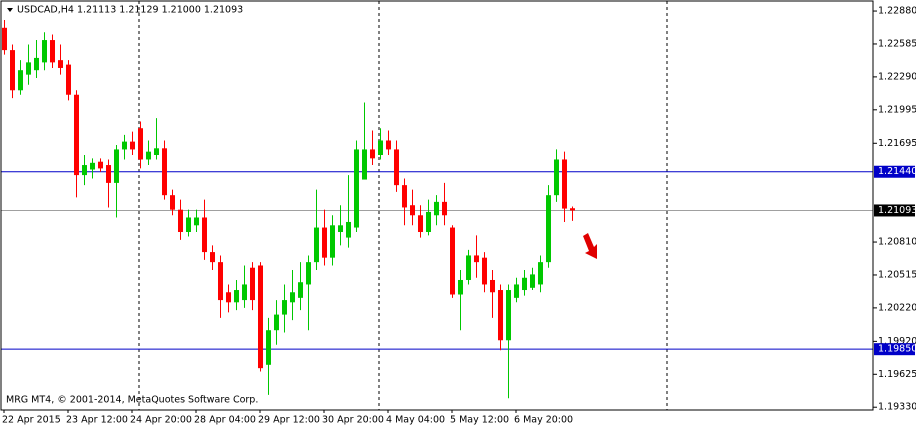 Image resolution: width=916 pixels, height=428 pixels. I want to click on x-tick-label: 22 Apr 2015, so click(31, 420).